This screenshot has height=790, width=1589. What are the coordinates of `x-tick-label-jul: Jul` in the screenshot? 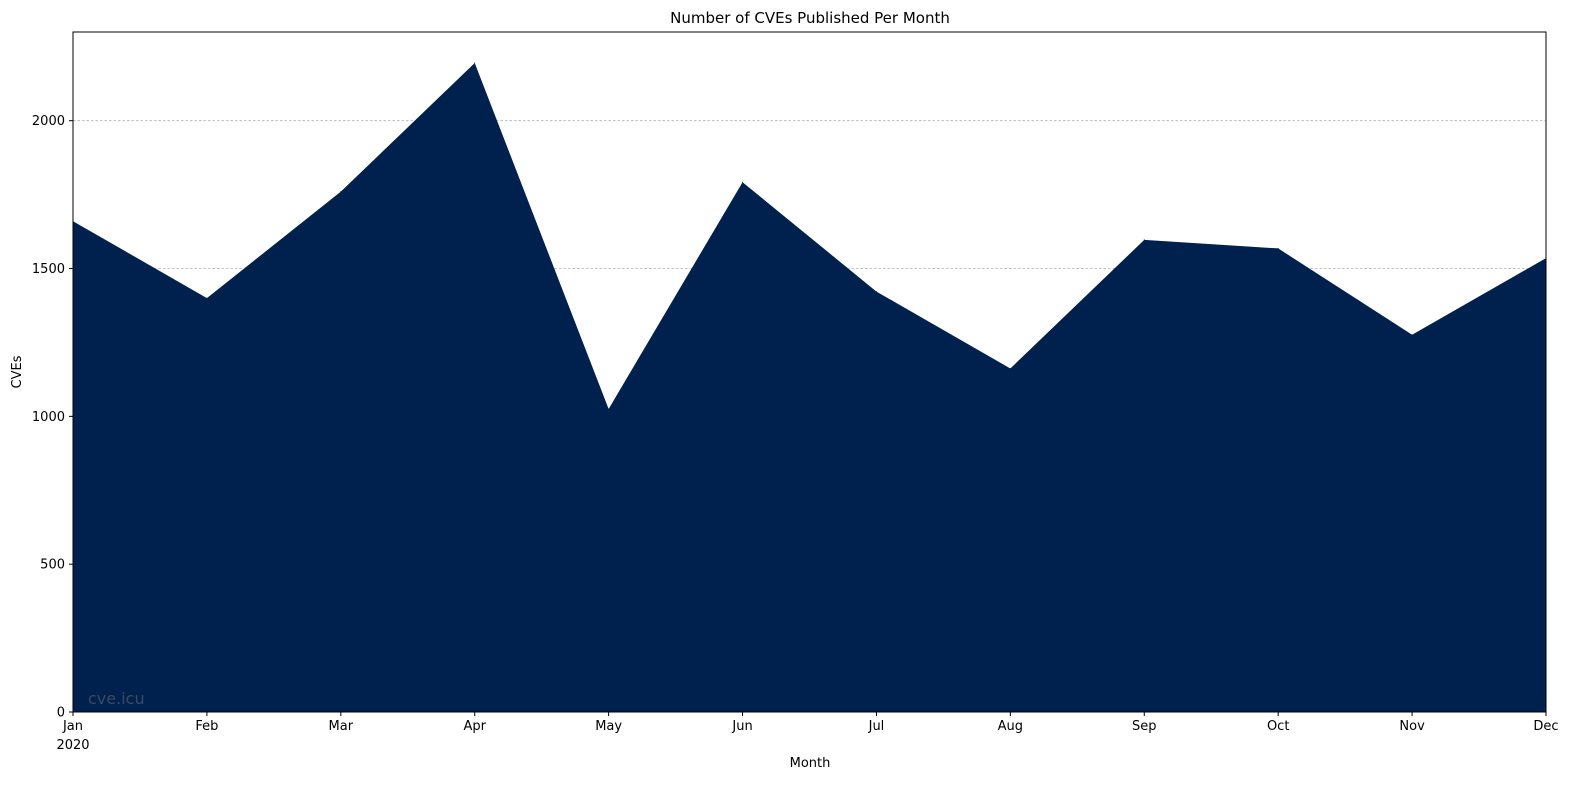 It's located at (876, 726).